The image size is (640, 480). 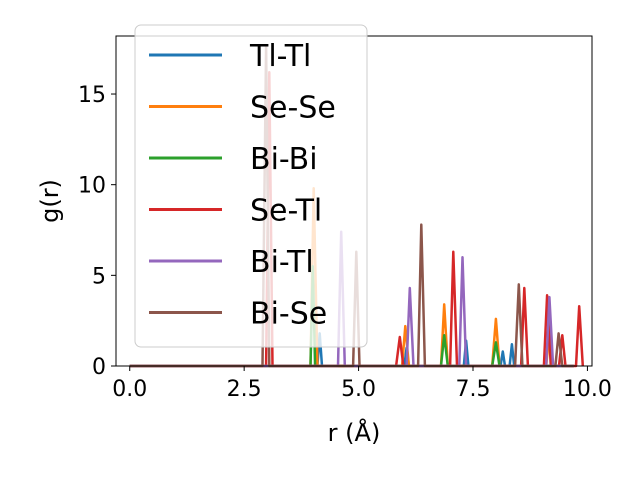 What do you see at coordinates (97, 231) in the screenshot?
I see `y-axis-ticks: 0 5 10 15` at bounding box center [97, 231].